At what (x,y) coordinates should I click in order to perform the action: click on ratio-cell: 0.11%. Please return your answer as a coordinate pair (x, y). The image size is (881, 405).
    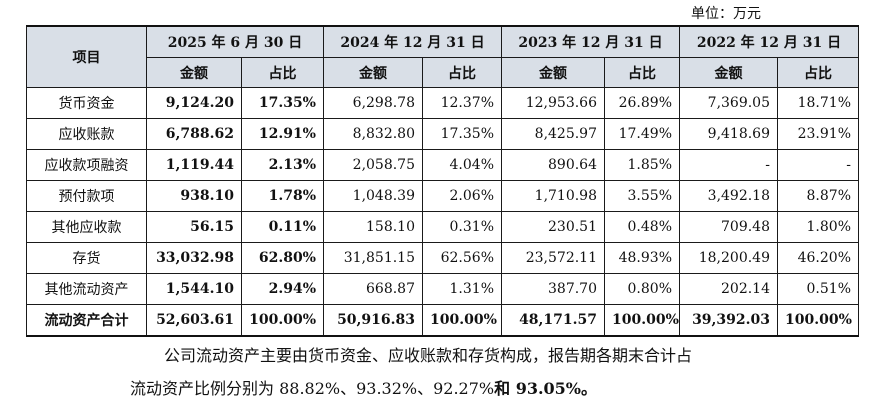
    Looking at the image, I should click on (282, 227).